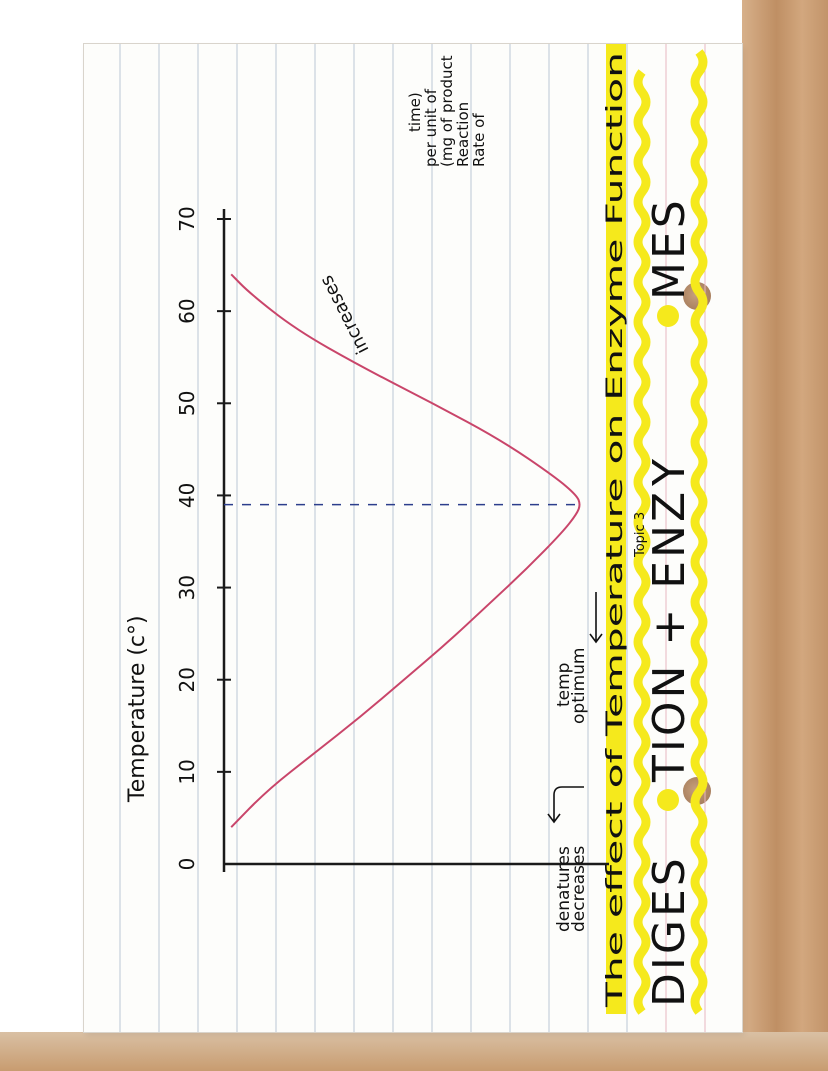 The image size is (828, 1071). Describe the element at coordinates (187, 495) in the screenshot. I see `x-tick-label: 40` at that location.